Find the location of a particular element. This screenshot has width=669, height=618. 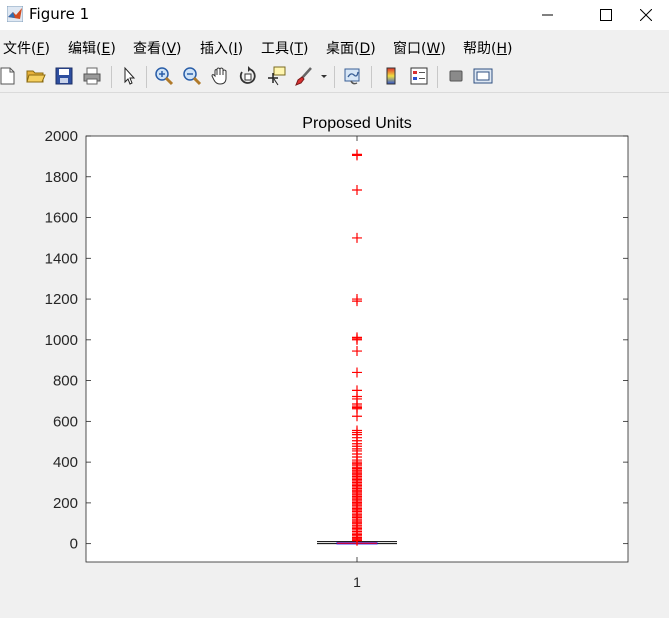

zoom-in-icon is located at coordinates (164, 76).